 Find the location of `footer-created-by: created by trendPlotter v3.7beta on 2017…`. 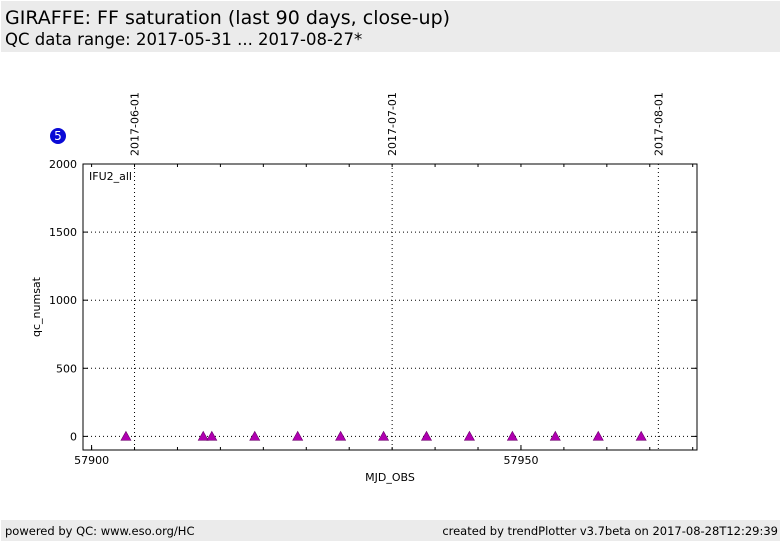

footer-created-by: created by trendPlotter v3.7beta on 2017… is located at coordinates (610, 531).